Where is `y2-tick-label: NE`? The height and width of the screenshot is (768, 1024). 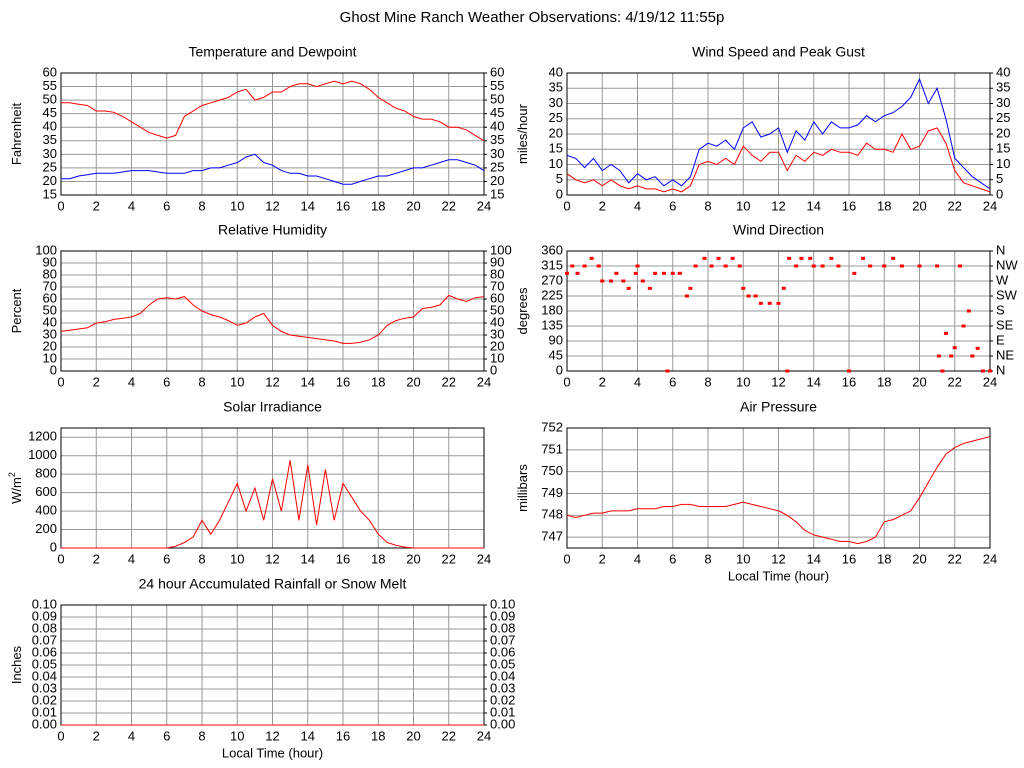
y2-tick-label: NE is located at coordinates (1005, 354).